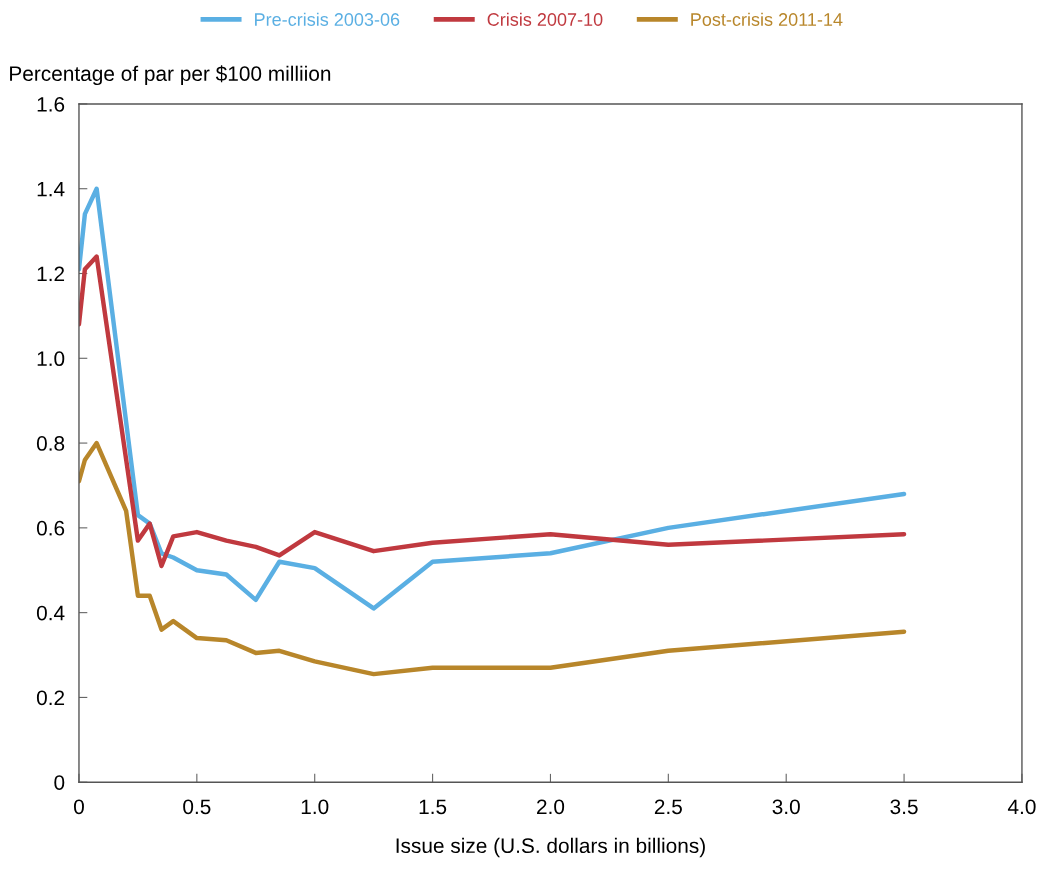 The image size is (1046, 896). Describe the element at coordinates (327, 19) in the screenshot. I see `legend-label: Pre-crisis 2003-06` at that location.